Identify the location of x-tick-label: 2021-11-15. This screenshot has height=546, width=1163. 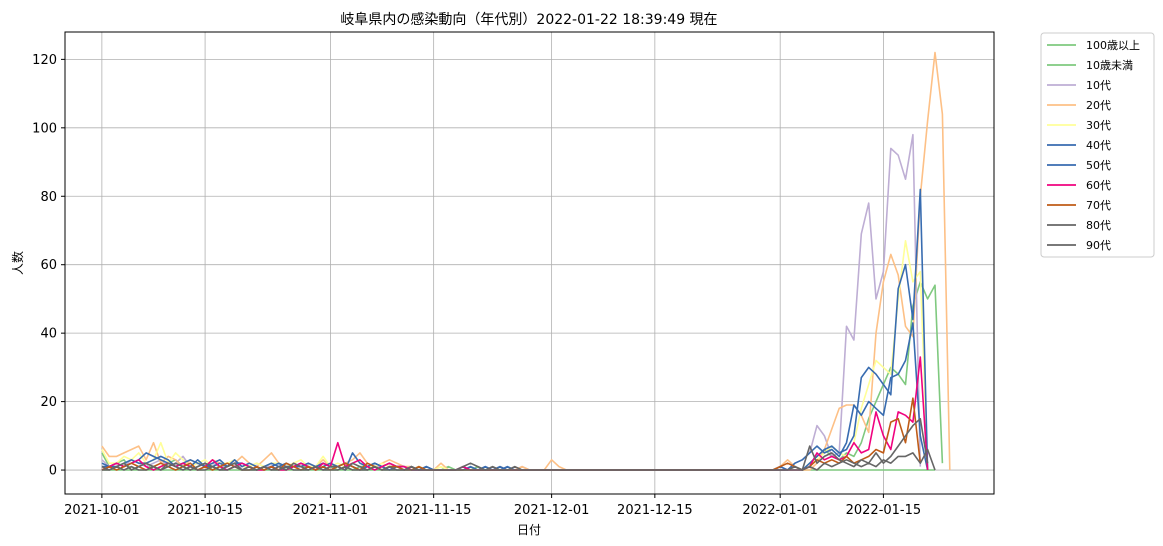
(434, 510).